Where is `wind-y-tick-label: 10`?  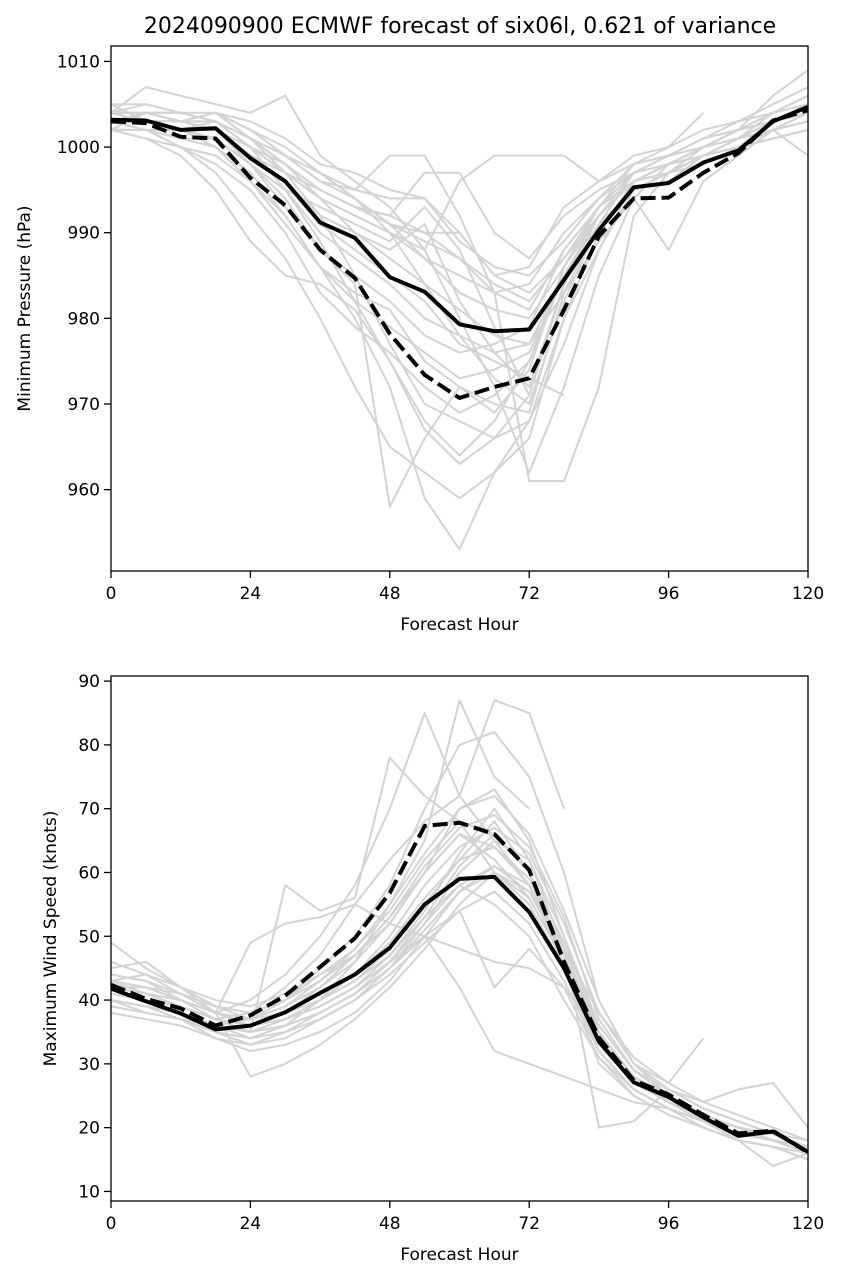
wind-y-tick-label: 10 is located at coordinates (89, 1192).